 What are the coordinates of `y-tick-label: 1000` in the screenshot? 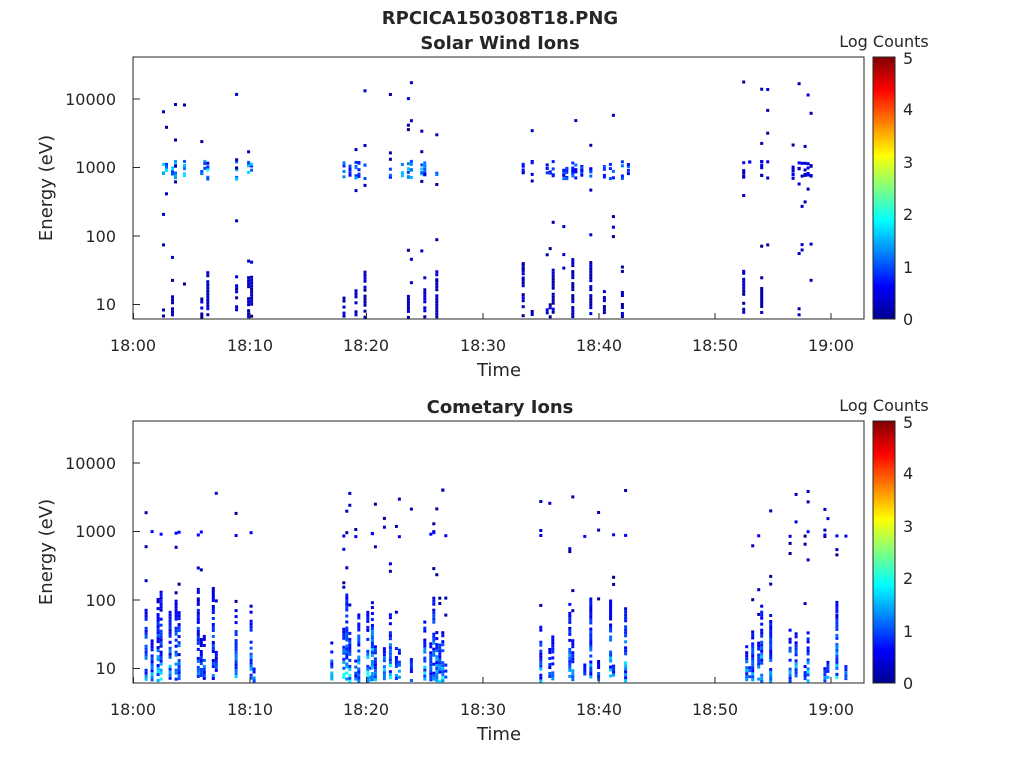 It's located at (95, 167).